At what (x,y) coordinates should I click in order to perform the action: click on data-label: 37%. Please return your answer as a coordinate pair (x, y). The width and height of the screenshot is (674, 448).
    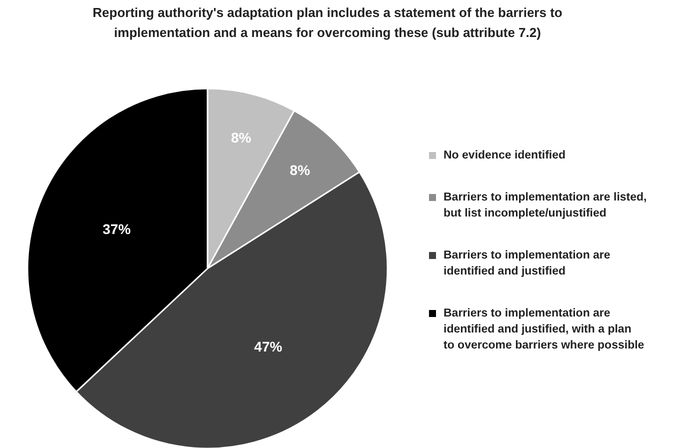
    Looking at the image, I should click on (117, 229).